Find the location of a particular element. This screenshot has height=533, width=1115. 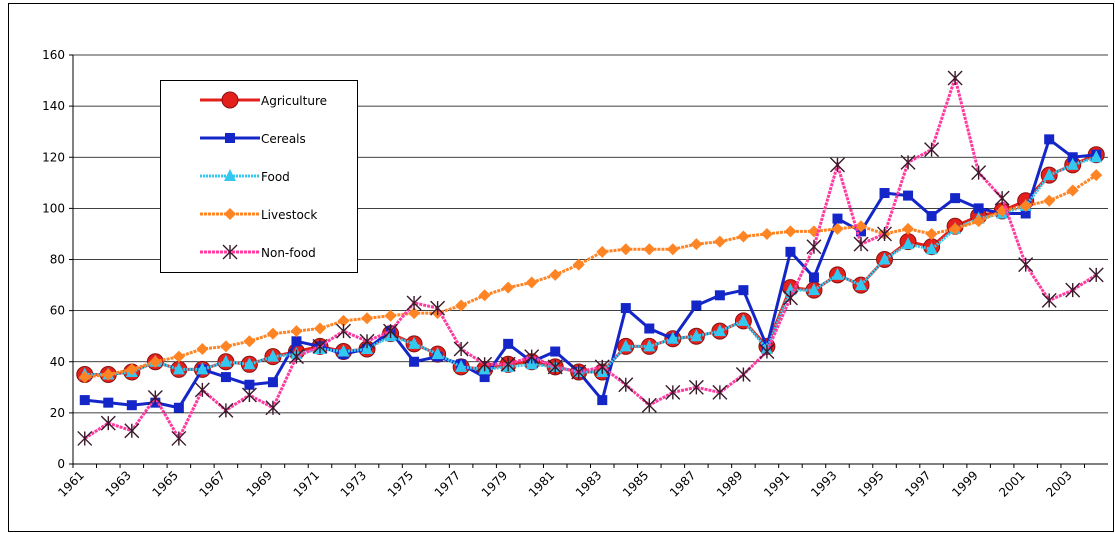

legend-label: Livestock is located at coordinates (289, 215).